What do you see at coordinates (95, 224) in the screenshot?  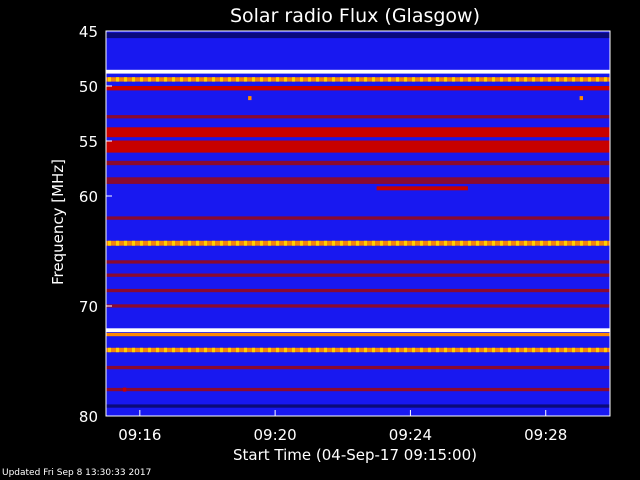 I see `y-axis-ticks: 45 50 55 60 70 80` at bounding box center [95, 224].